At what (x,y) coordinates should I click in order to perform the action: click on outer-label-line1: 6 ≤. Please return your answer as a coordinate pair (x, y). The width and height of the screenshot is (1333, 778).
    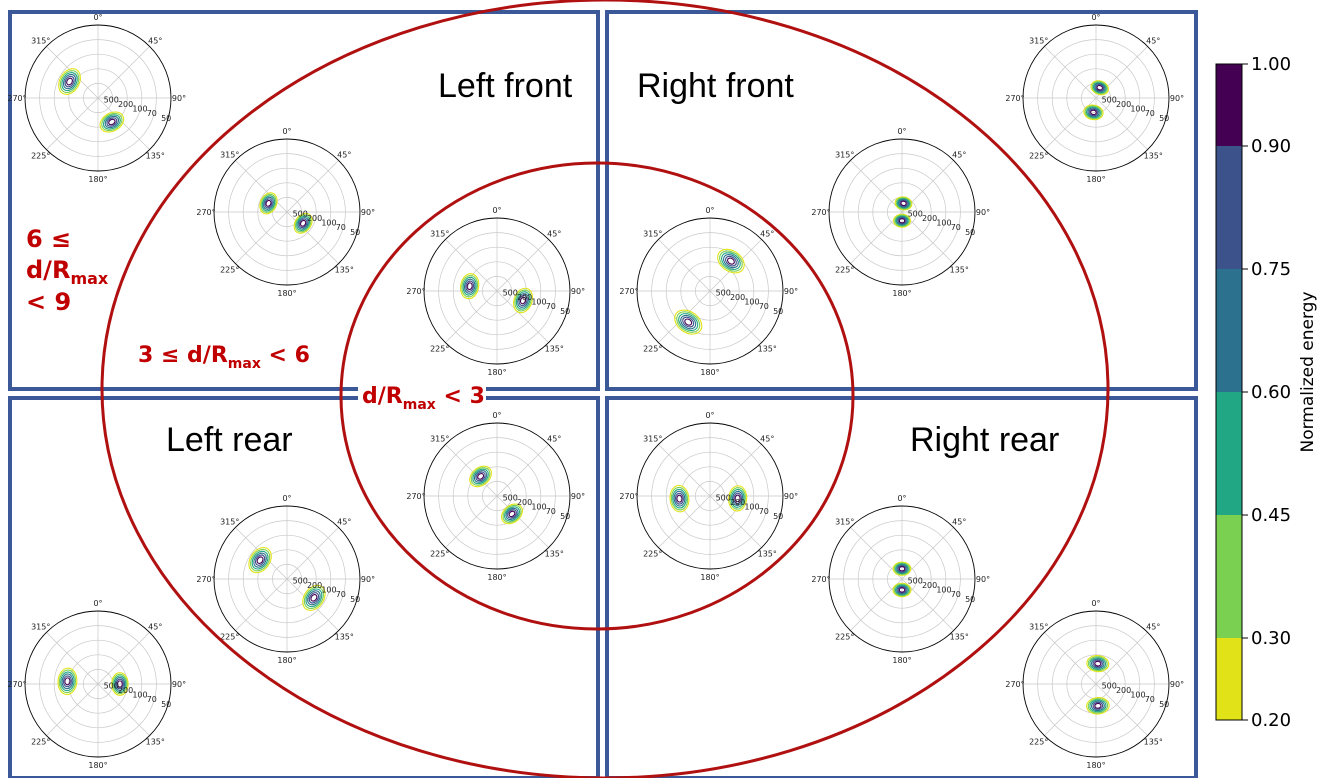
    Looking at the image, I should click on (48, 239).